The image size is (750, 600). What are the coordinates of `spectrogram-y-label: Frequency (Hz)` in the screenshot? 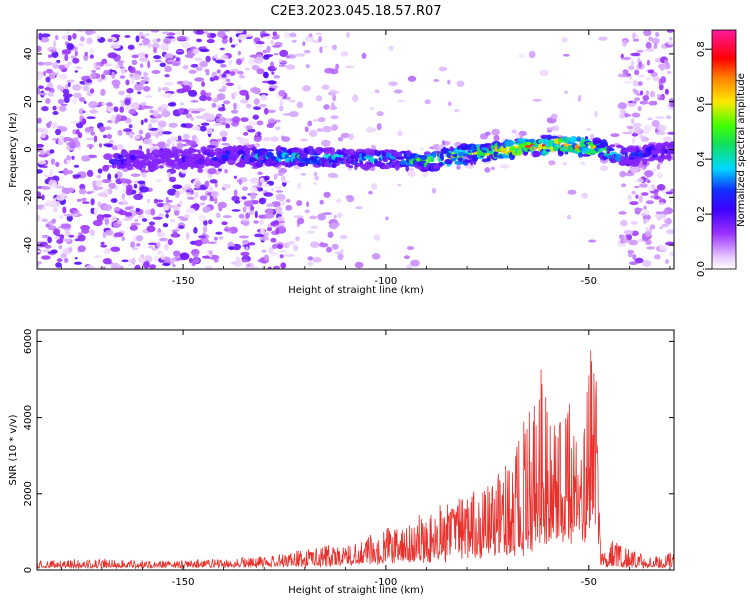 It's located at (13, 150).